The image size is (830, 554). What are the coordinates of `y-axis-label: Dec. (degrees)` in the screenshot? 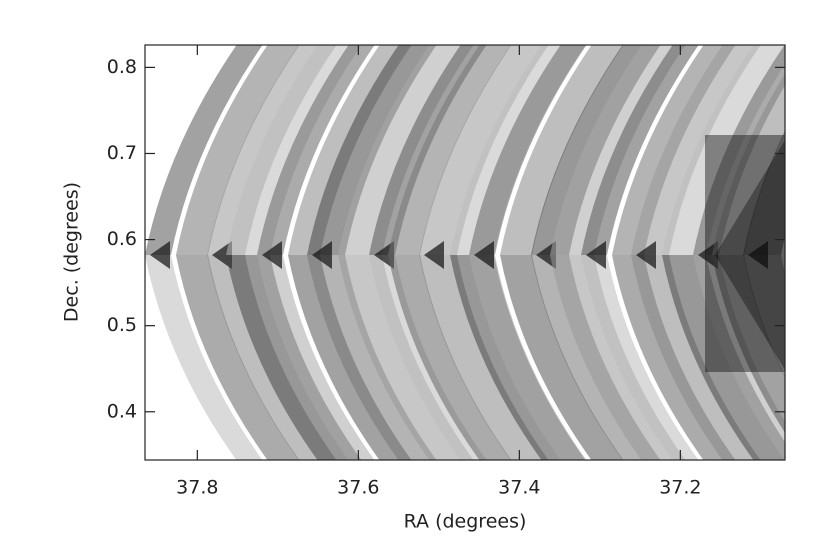 It's located at (72, 252).